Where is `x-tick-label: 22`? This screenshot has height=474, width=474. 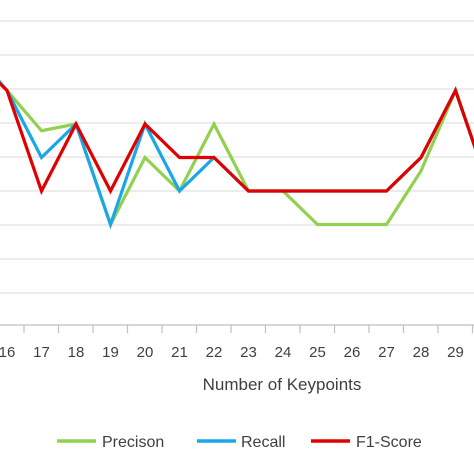 x-tick-label: 22 is located at coordinates (214, 352).